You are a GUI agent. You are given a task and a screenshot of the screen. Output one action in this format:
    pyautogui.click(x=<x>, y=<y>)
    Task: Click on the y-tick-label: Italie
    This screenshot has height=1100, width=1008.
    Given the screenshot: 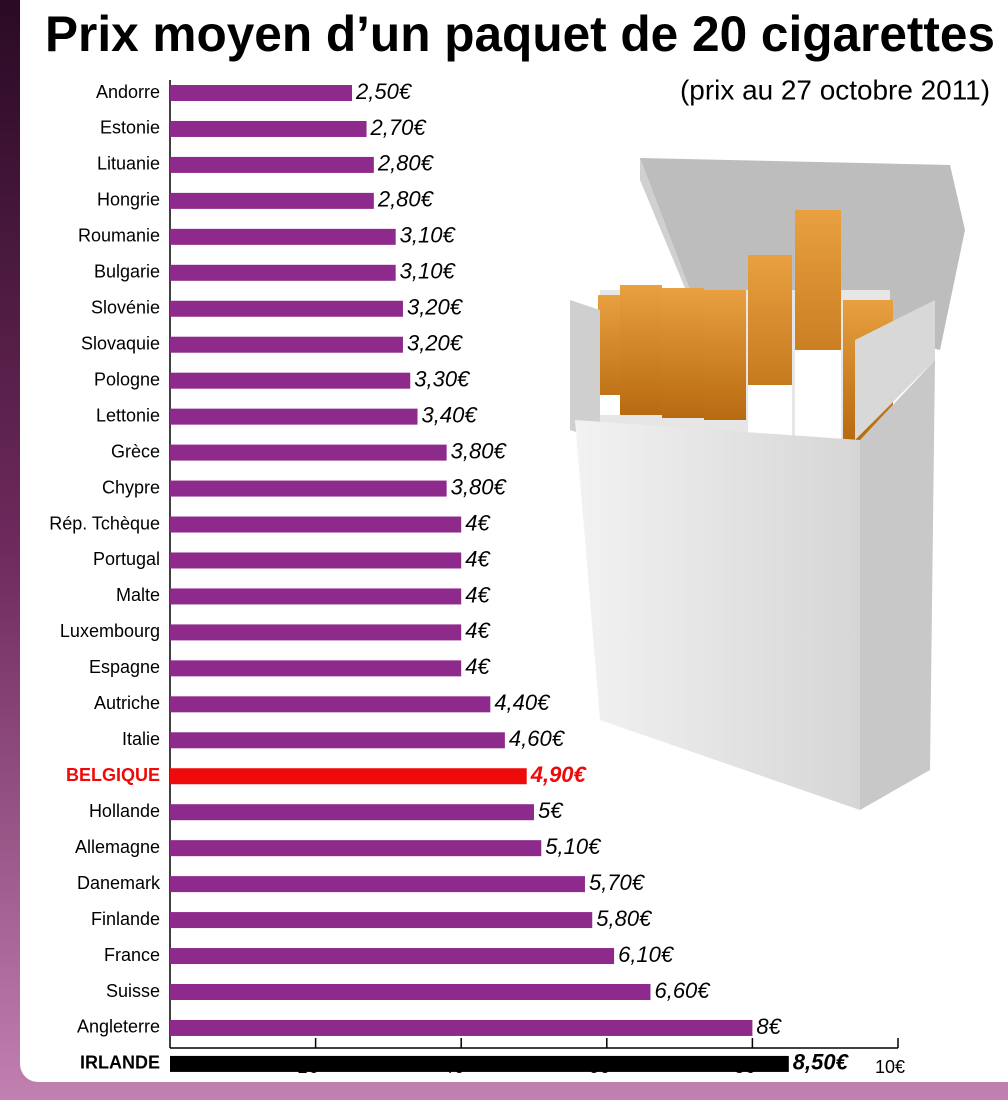 What is the action you would take?
    pyautogui.click(x=141, y=739)
    